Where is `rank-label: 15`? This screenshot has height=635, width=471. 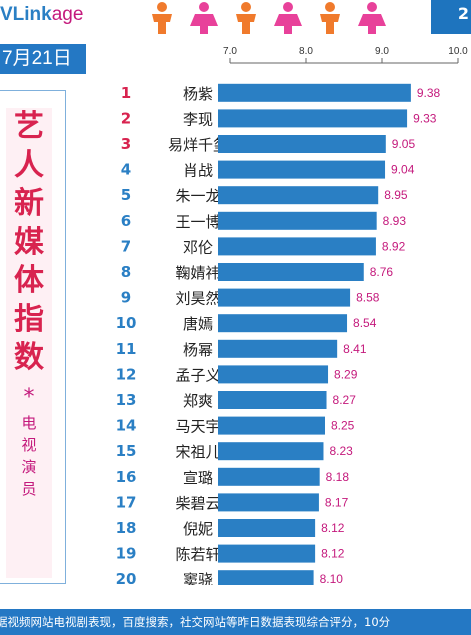
rank-label: 15 is located at coordinates (126, 451).